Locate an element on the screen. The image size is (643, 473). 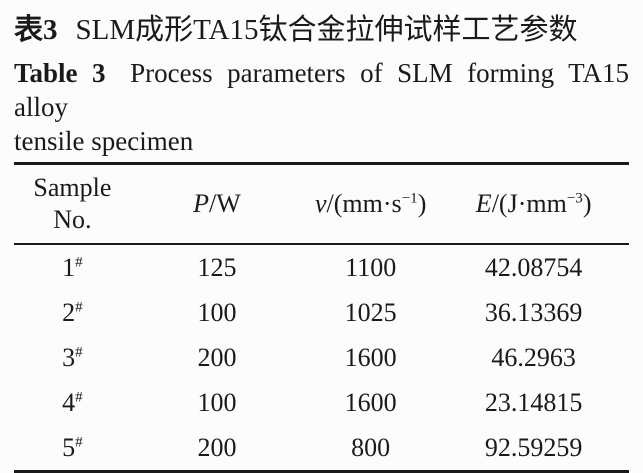
speed-cell: 1100 is located at coordinates (371, 267).